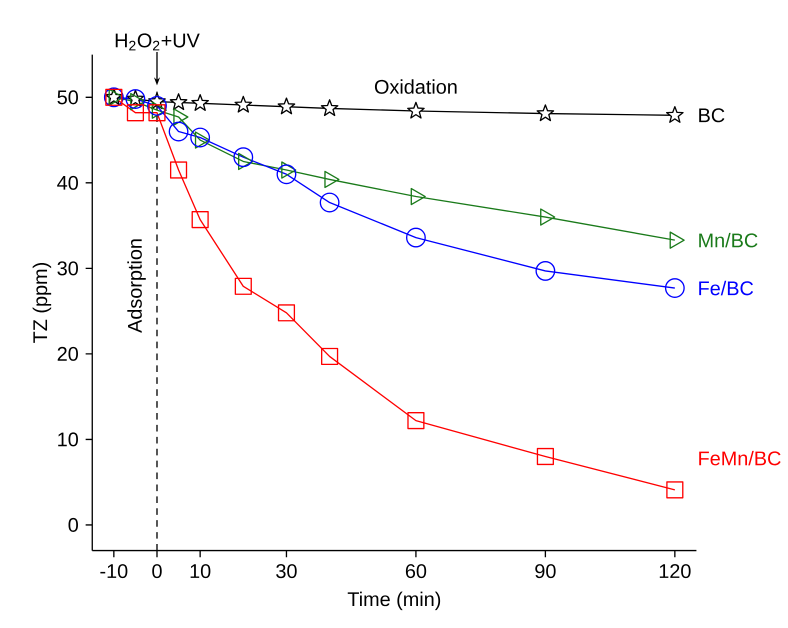 This screenshot has height=628, width=788. What do you see at coordinates (675, 571) in the screenshot?
I see `x-tick-label: 120` at bounding box center [675, 571].